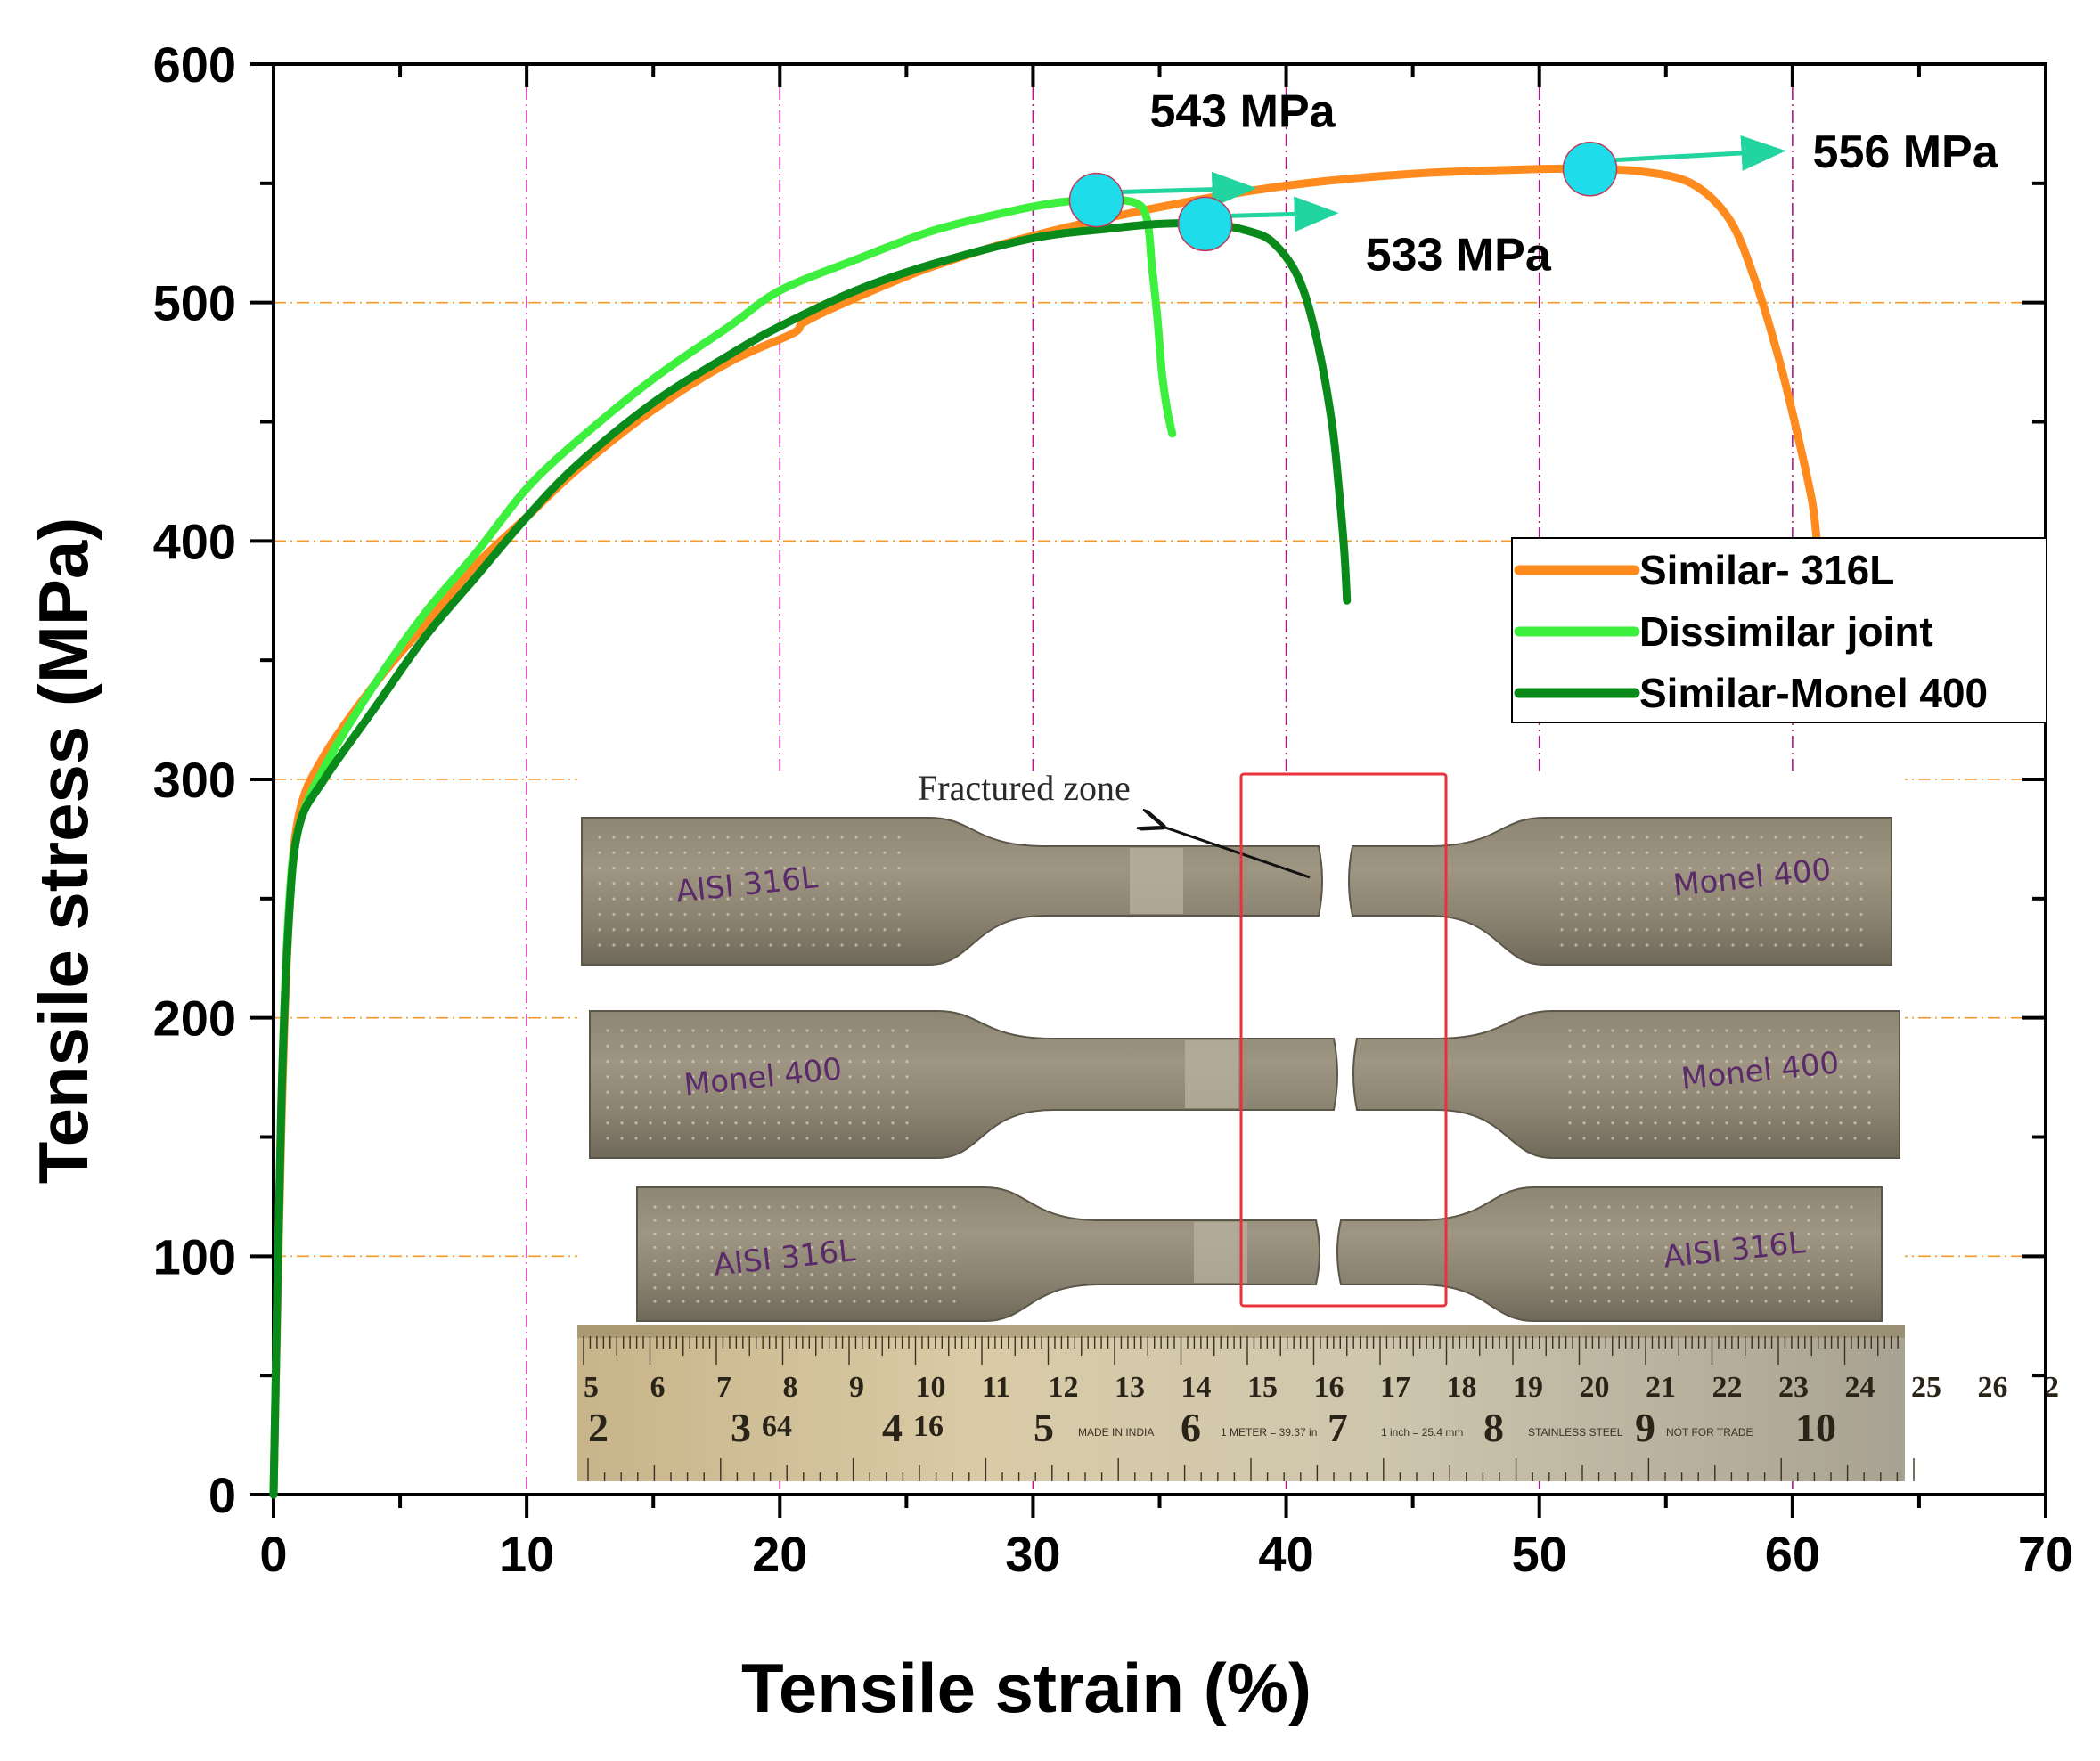  What do you see at coordinates (195, 541) in the screenshot?
I see `y-tick-label: 400` at bounding box center [195, 541].